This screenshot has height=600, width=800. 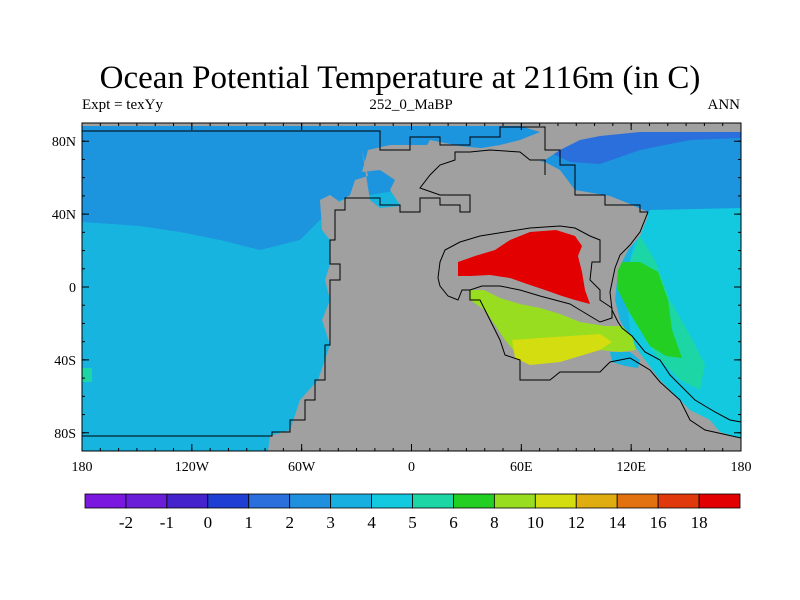 I want to click on season-label: ANN, so click(x=724, y=105).